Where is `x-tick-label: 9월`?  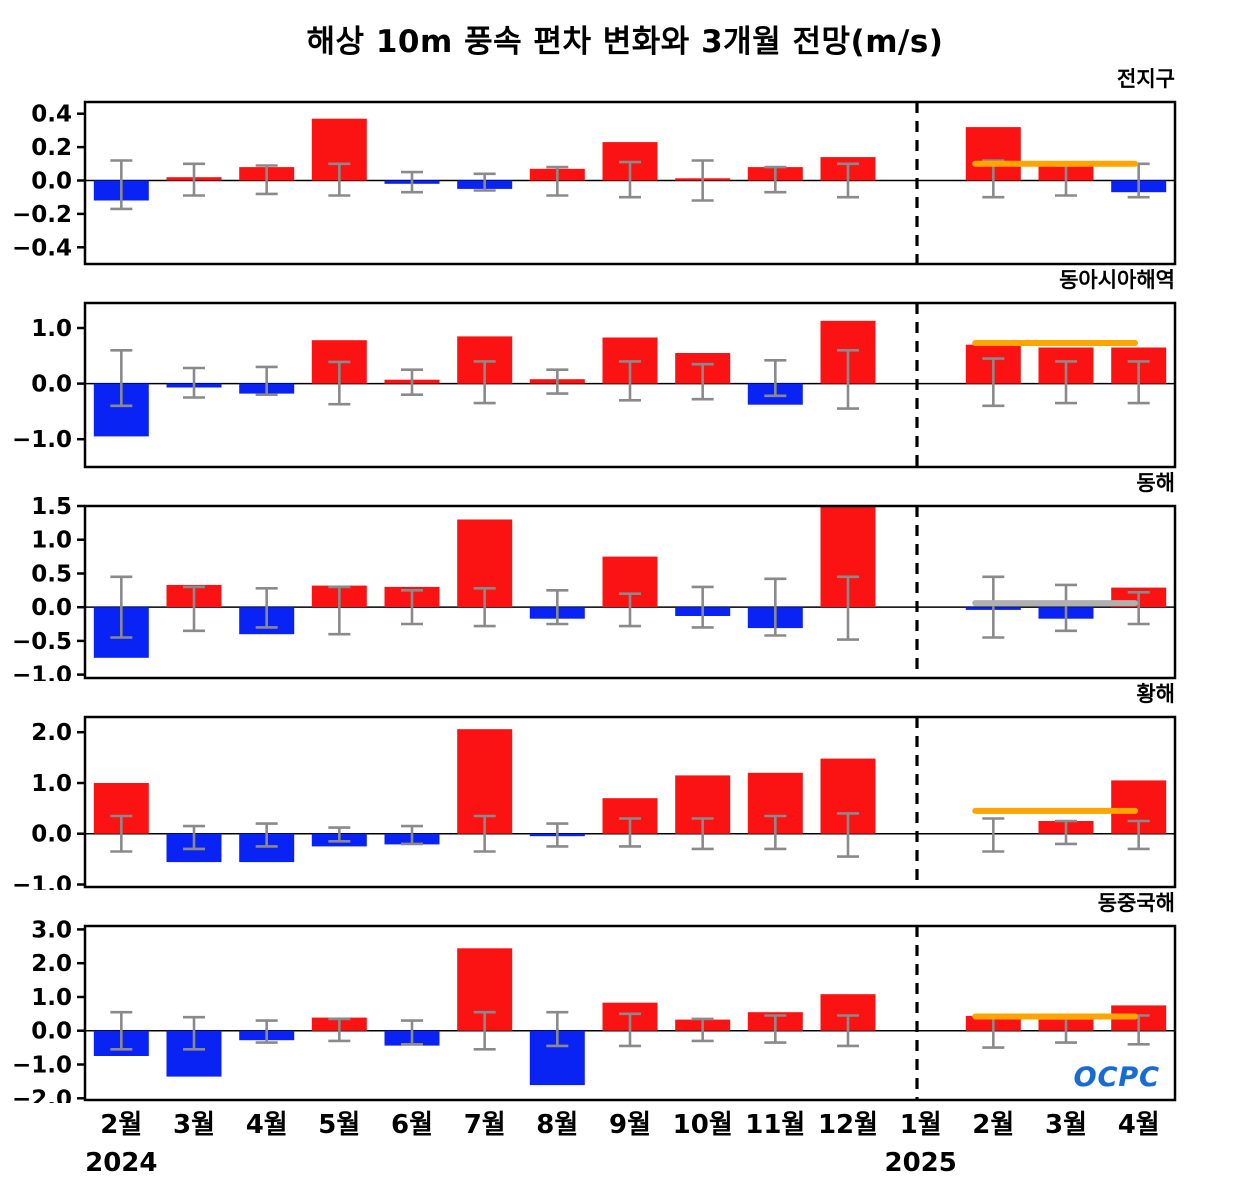 x-tick-label: 9월 is located at coordinates (630, 1125).